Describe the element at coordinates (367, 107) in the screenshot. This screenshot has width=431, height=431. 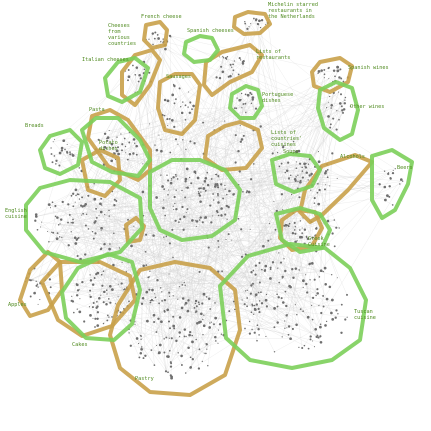
I see `label-other-wines: Other wines` at that location.